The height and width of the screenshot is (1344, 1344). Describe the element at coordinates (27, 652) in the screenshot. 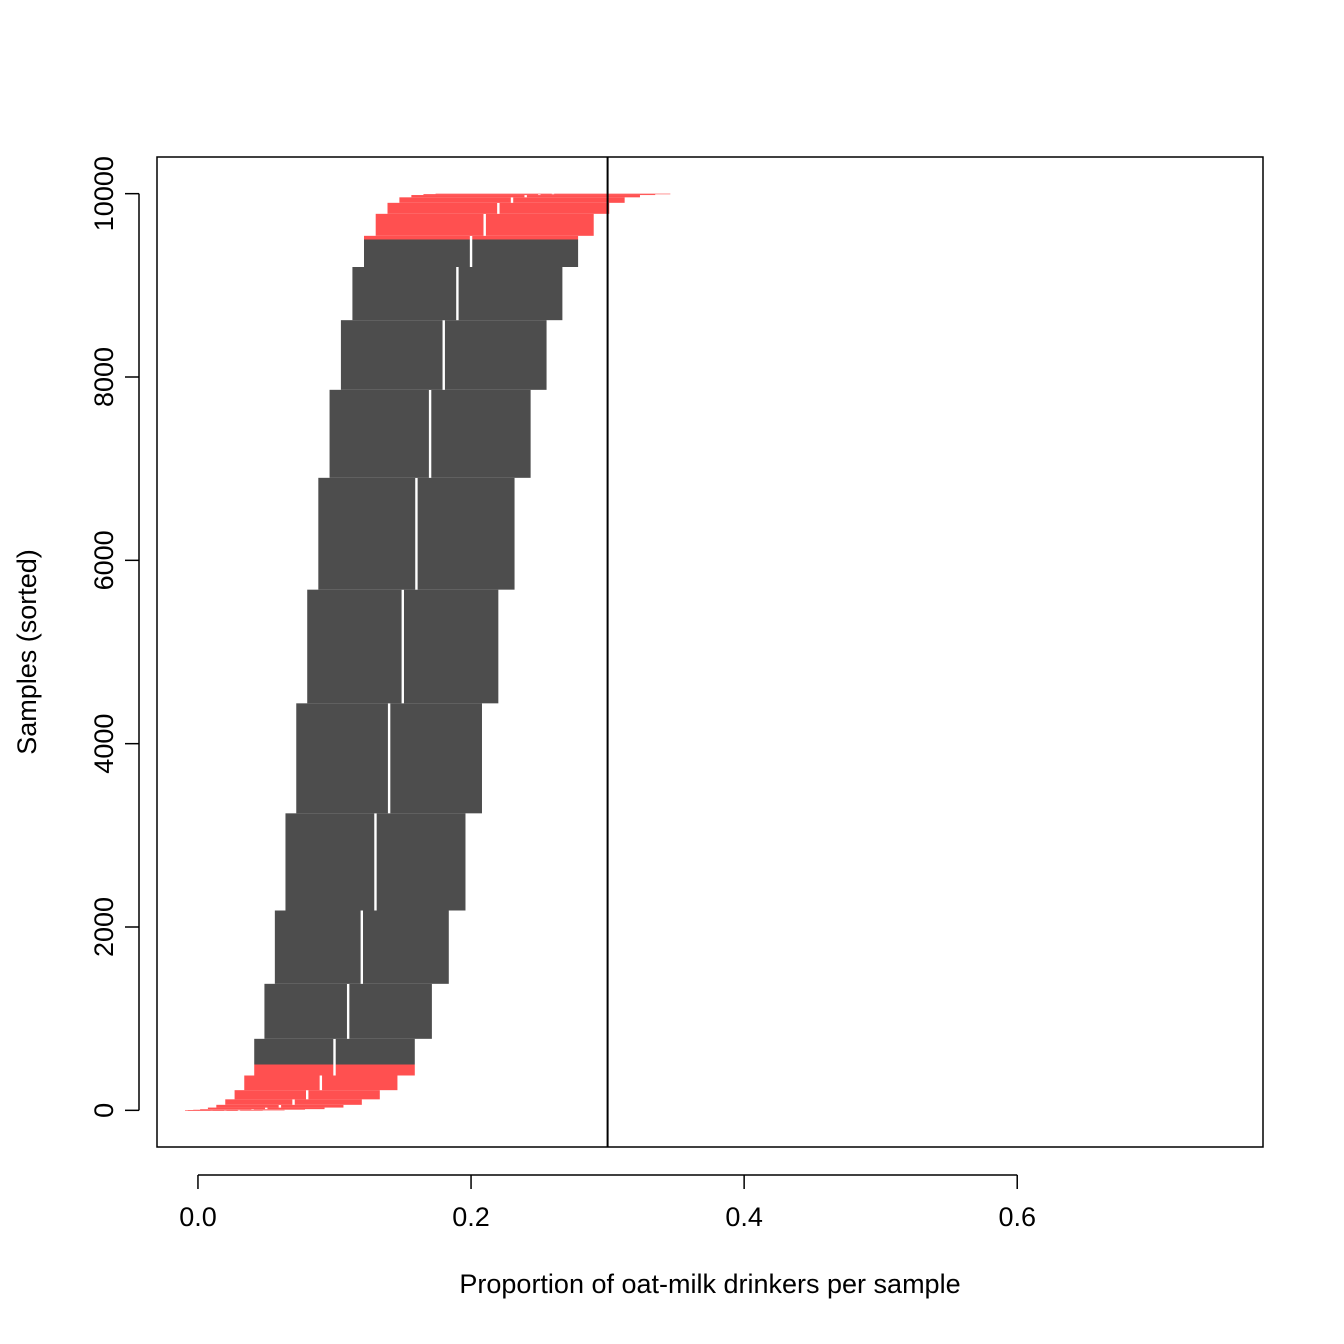

I see `y-axis-label: Samples (sorted)` at that location.